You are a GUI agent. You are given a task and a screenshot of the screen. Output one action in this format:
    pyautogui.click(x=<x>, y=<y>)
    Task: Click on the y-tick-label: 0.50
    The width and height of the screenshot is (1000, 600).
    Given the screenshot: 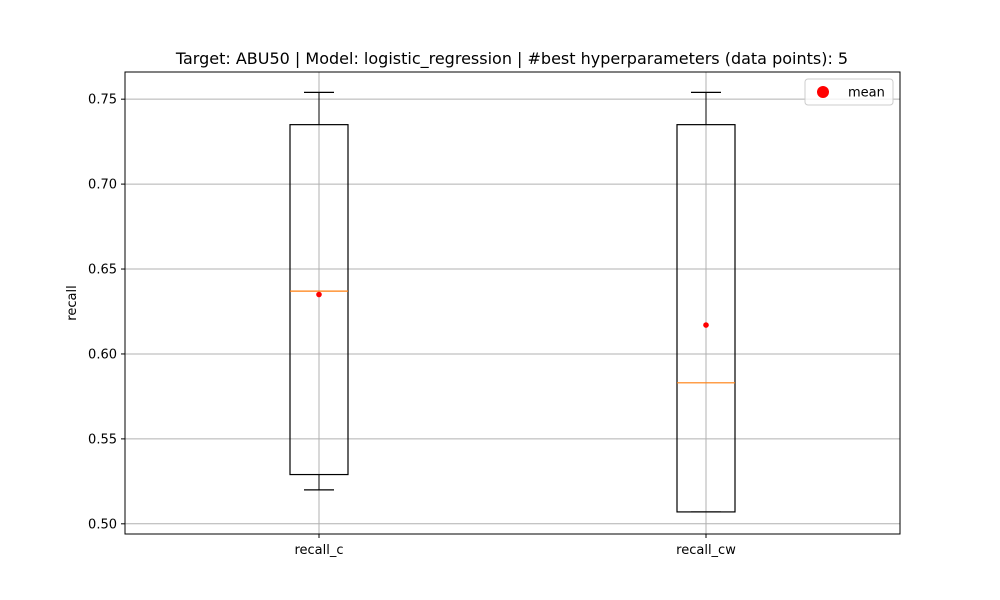 What is the action you would take?
    pyautogui.click(x=102, y=524)
    